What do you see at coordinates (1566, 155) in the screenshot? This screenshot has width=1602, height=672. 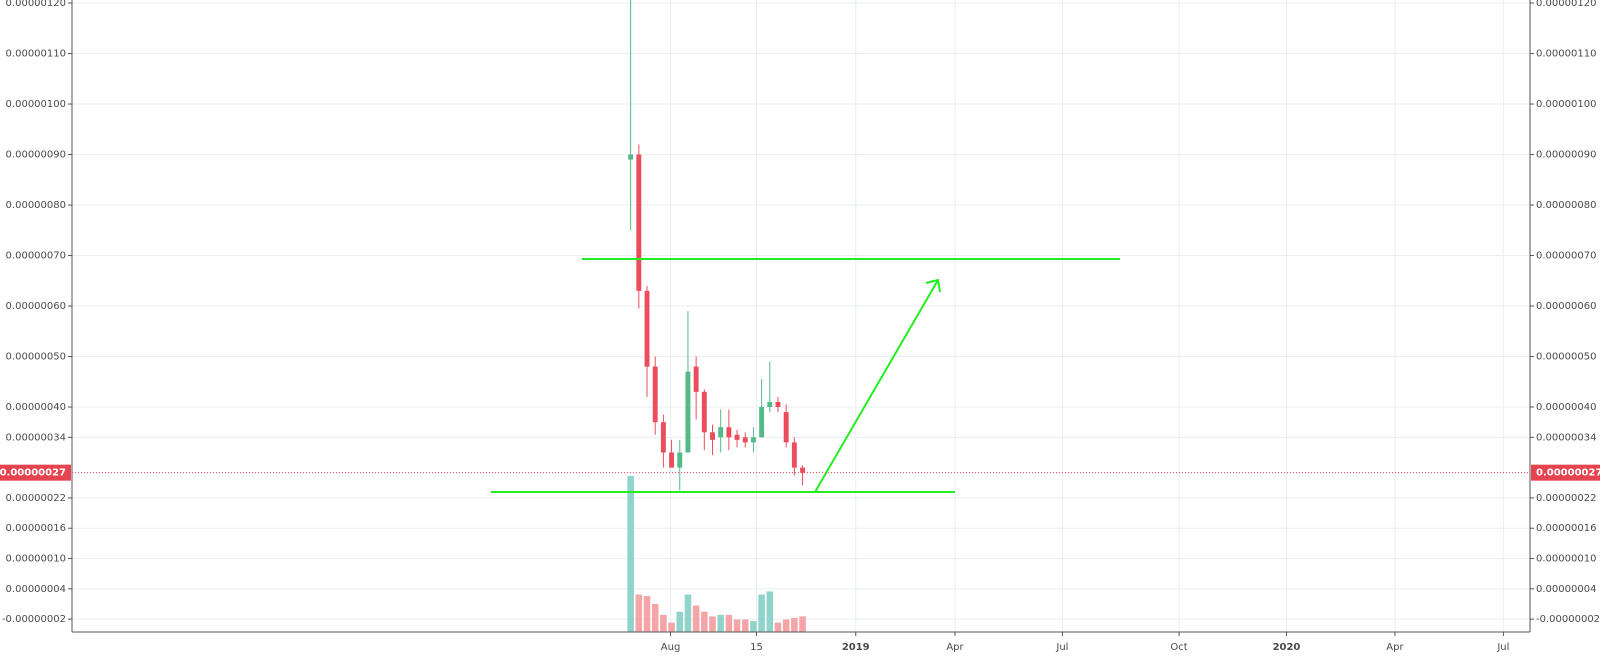 I see `y-tick-label-right: 0.00000090` at bounding box center [1566, 155].